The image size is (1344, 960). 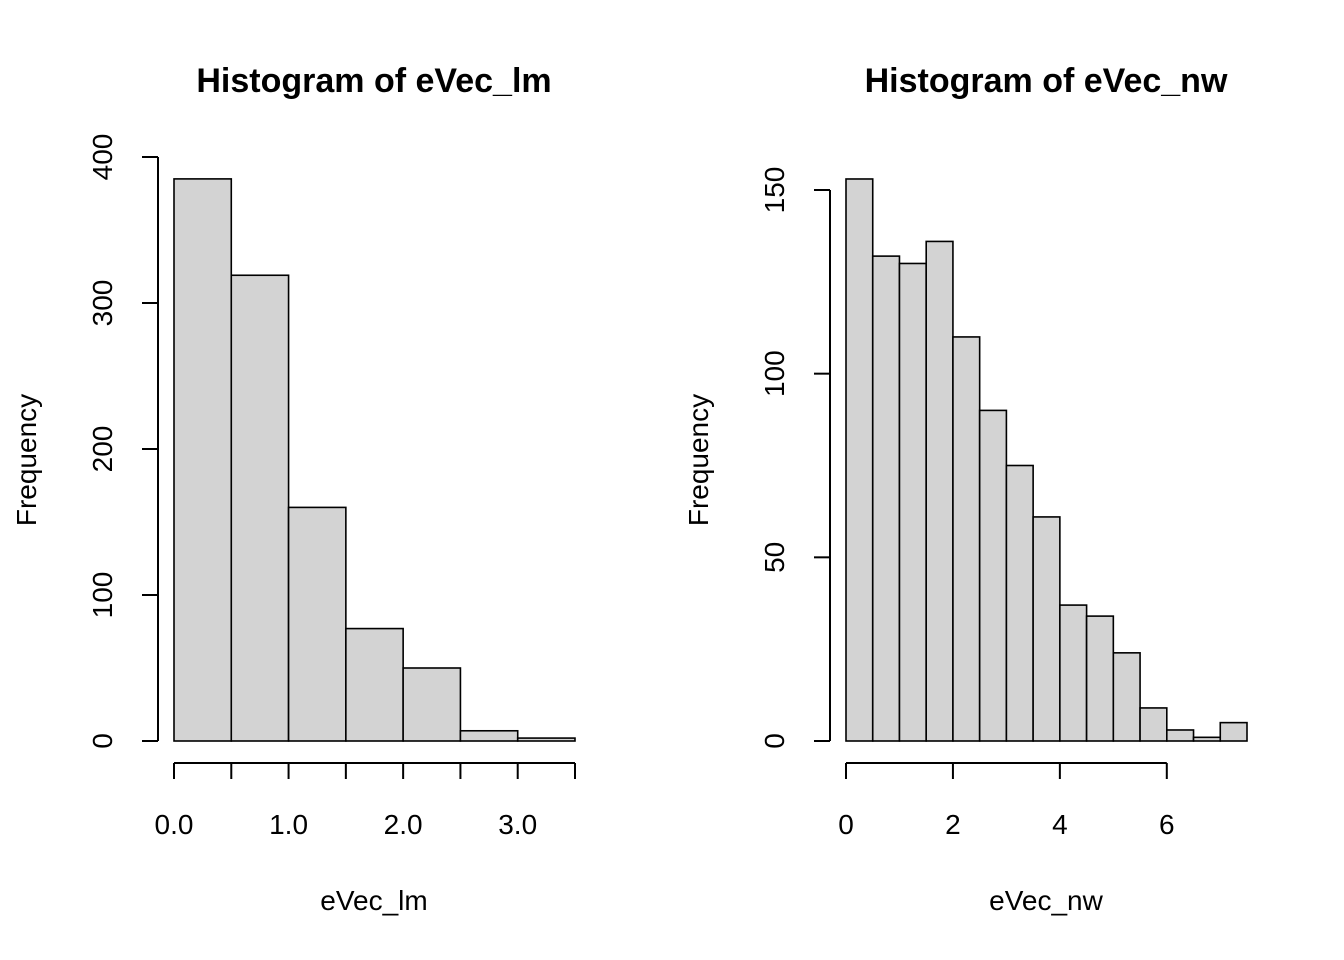 I want to click on y-axis-label-evec-nw: Frequency, so click(x=698, y=460).